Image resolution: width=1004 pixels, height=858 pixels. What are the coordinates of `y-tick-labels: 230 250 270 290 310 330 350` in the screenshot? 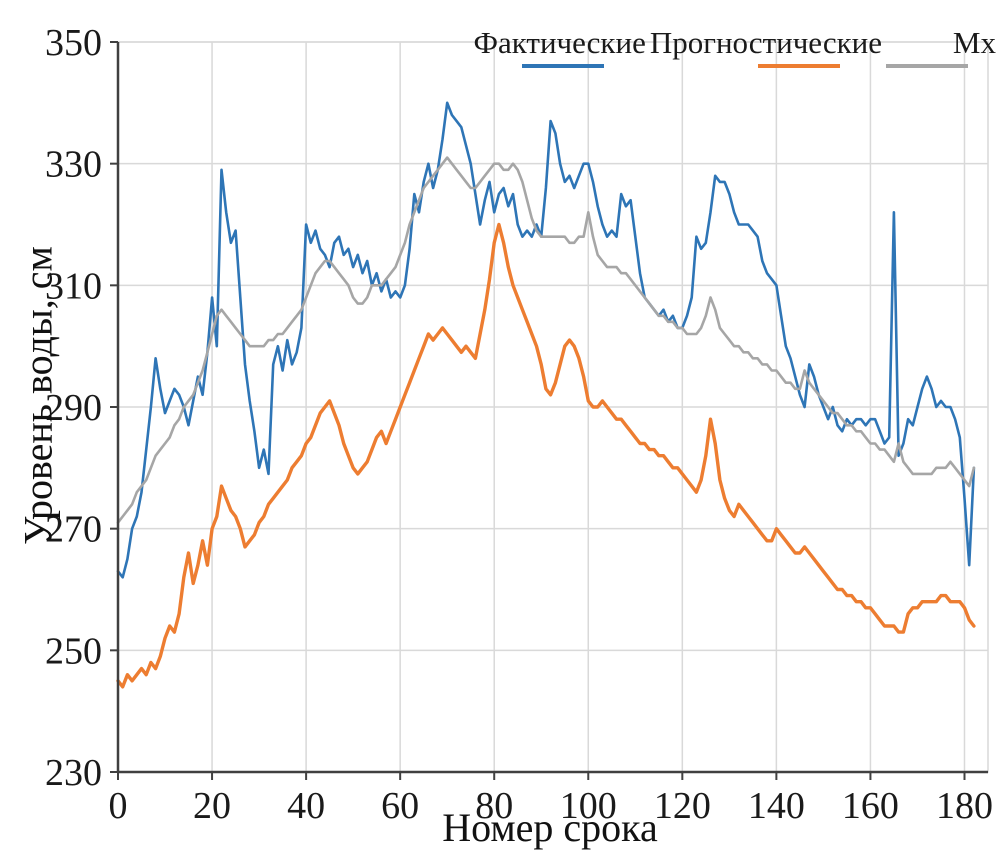 It's located at (73, 408).